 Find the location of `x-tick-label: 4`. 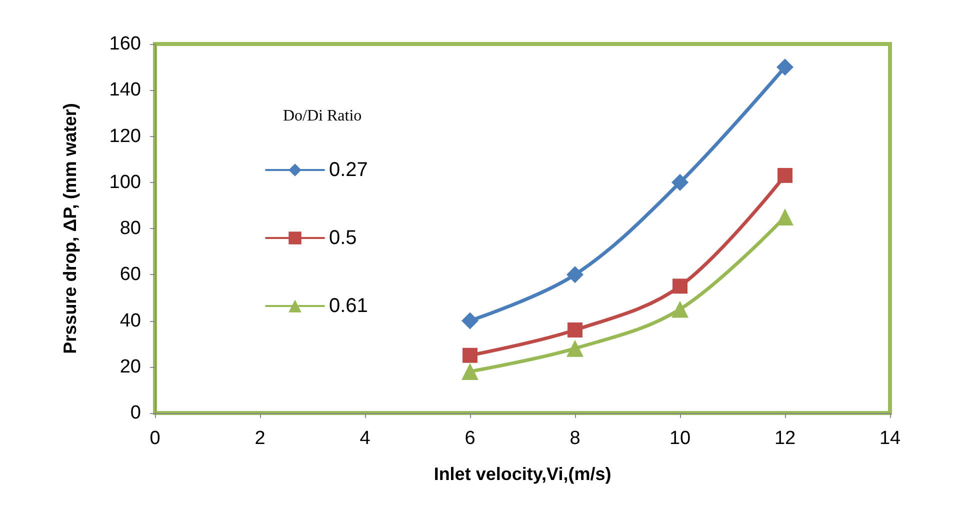

x-tick-label: 4 is located at coordinates (365, 438).